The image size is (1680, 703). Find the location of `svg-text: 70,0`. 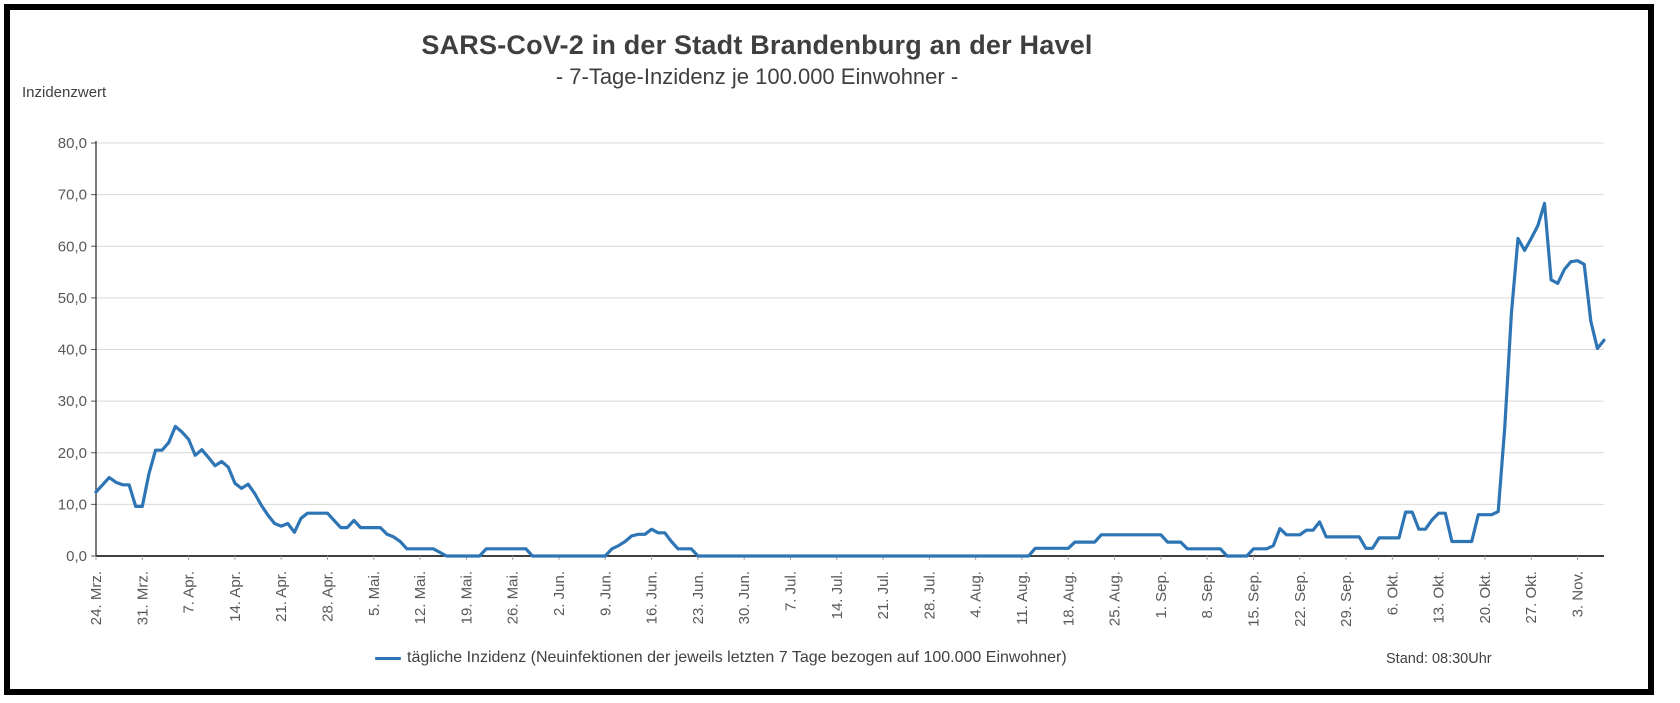

svg-text: 70,0 is located at coordinates (72, 195).